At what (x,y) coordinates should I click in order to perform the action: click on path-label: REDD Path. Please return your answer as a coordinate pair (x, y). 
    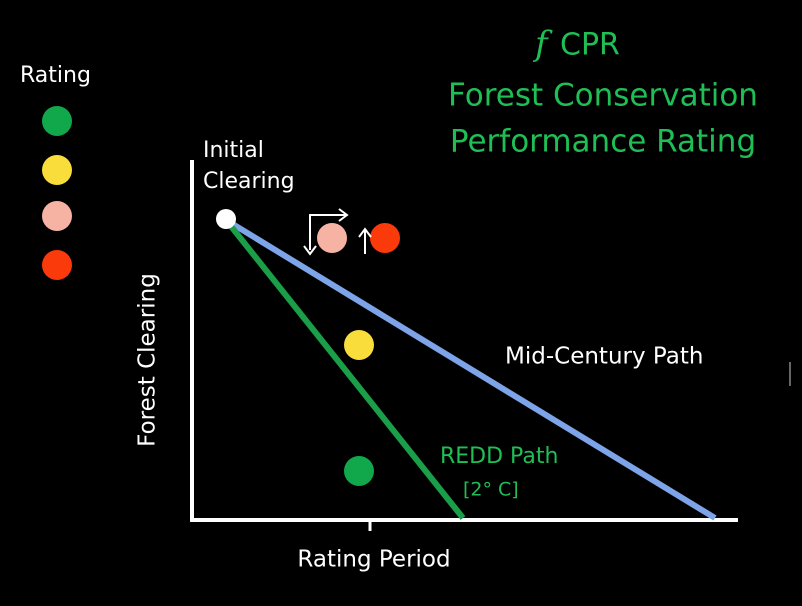
    Looking at the image, I should click on (499, 456).